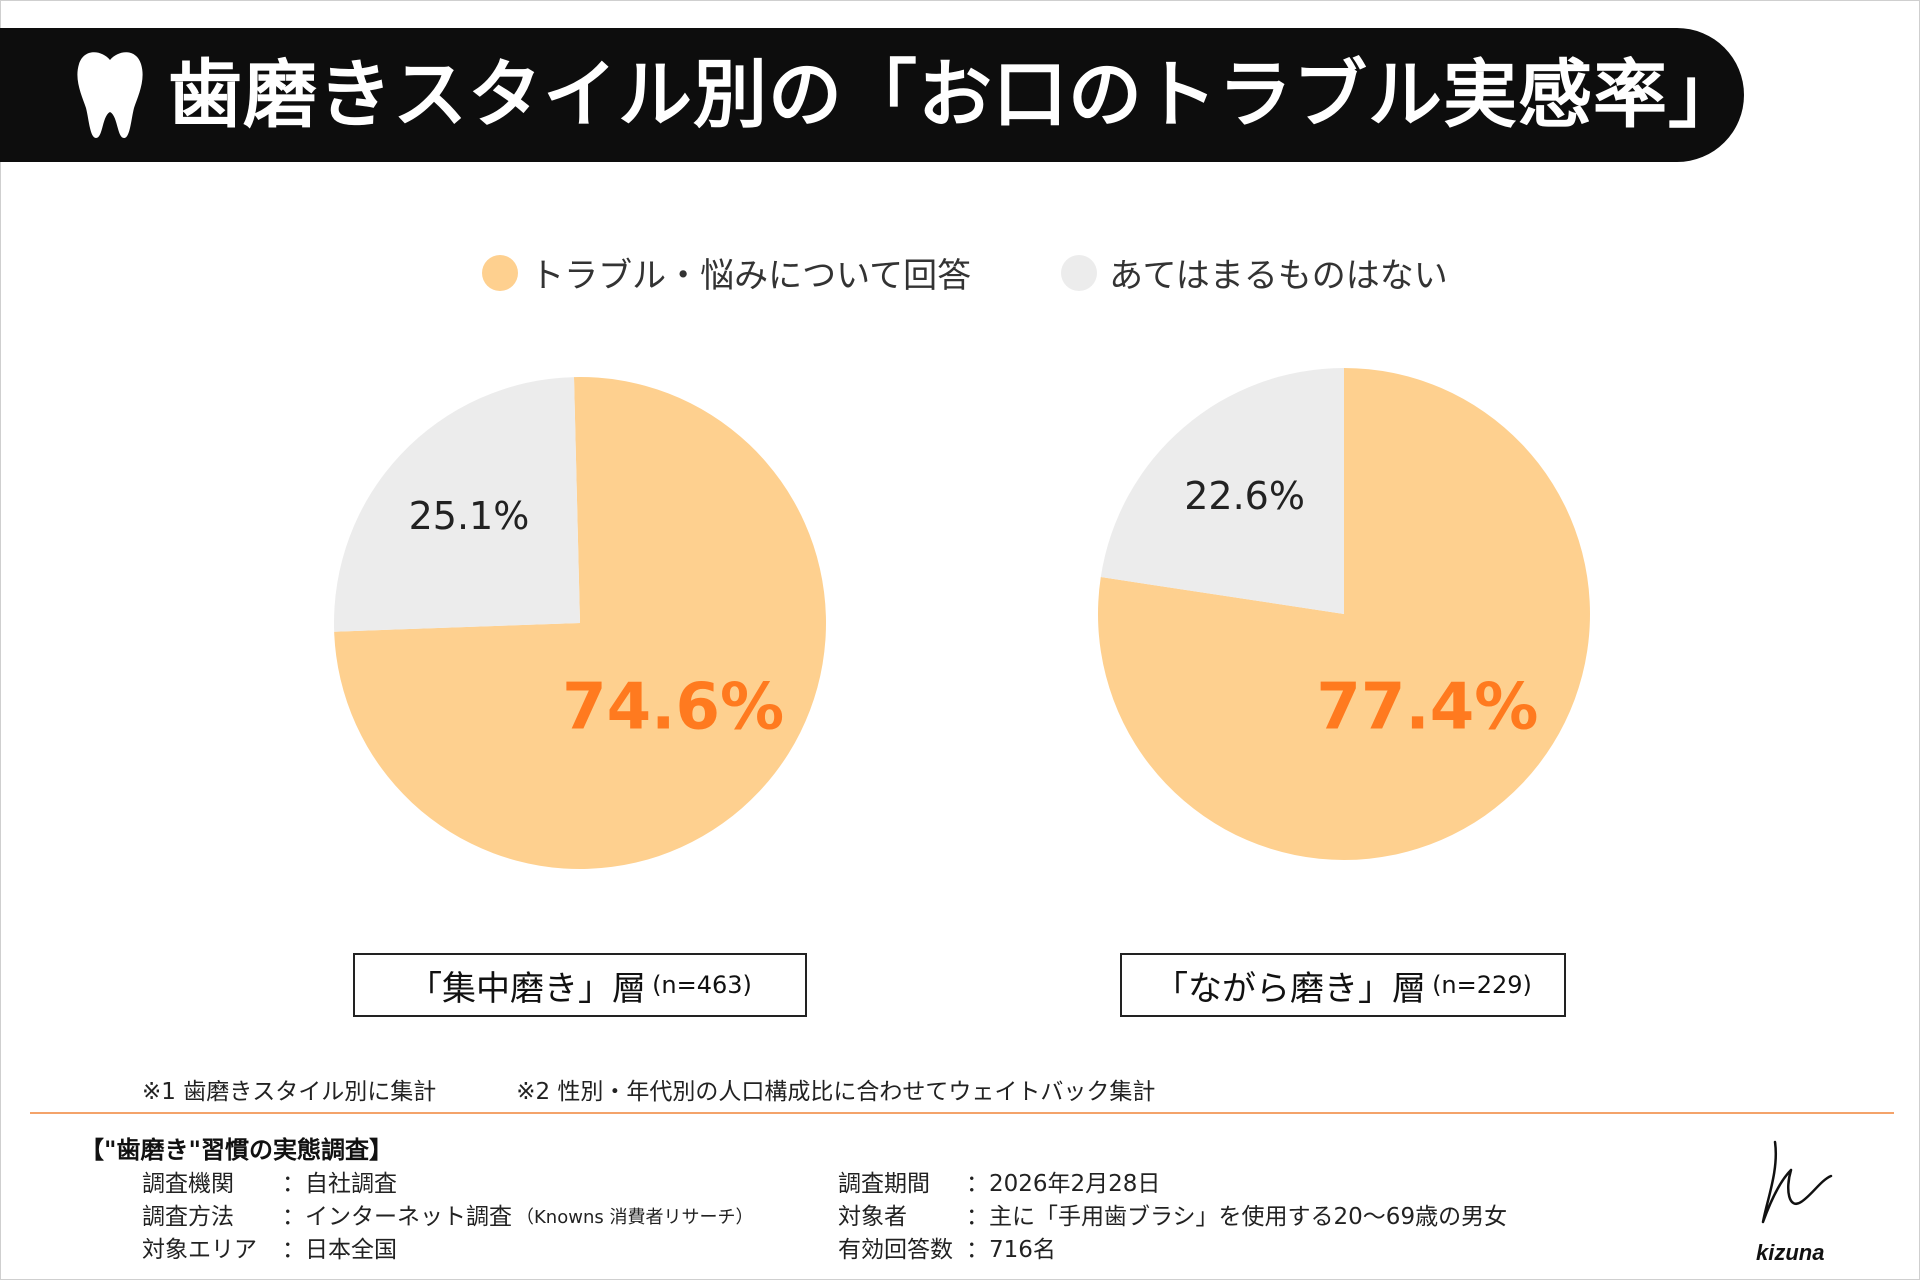  I want to click on survey-row-method: 調査方法 ：インターネット調査 （Knowns 消費者リサーチ）, so click(447, 1217).